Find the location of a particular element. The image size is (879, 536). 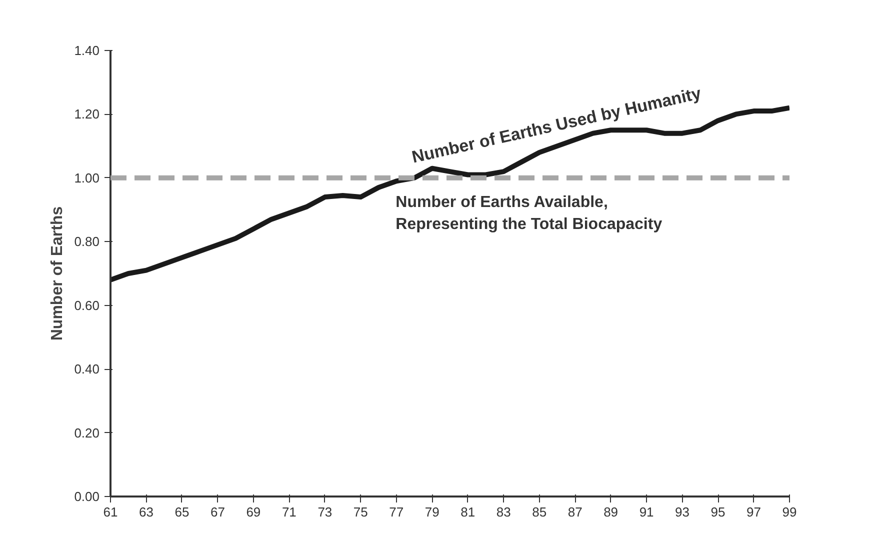

x-tick-label: 79 is located at coordinates (432, 512).